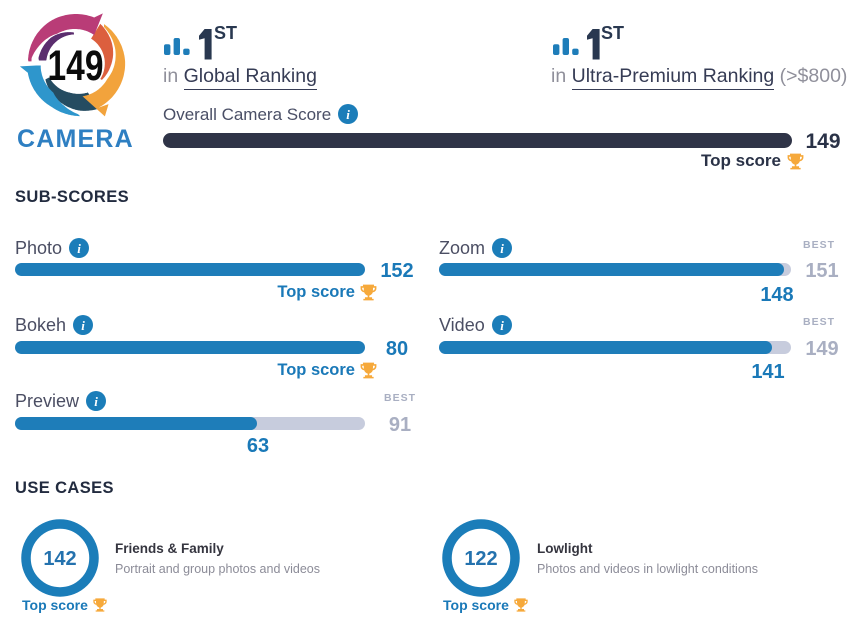 The height and width of the screenshot is (625, 850). What do you see at coordinates (480, 559) in the screenshot?
I see `svg-text: 122` at bounding box center [480, 559].